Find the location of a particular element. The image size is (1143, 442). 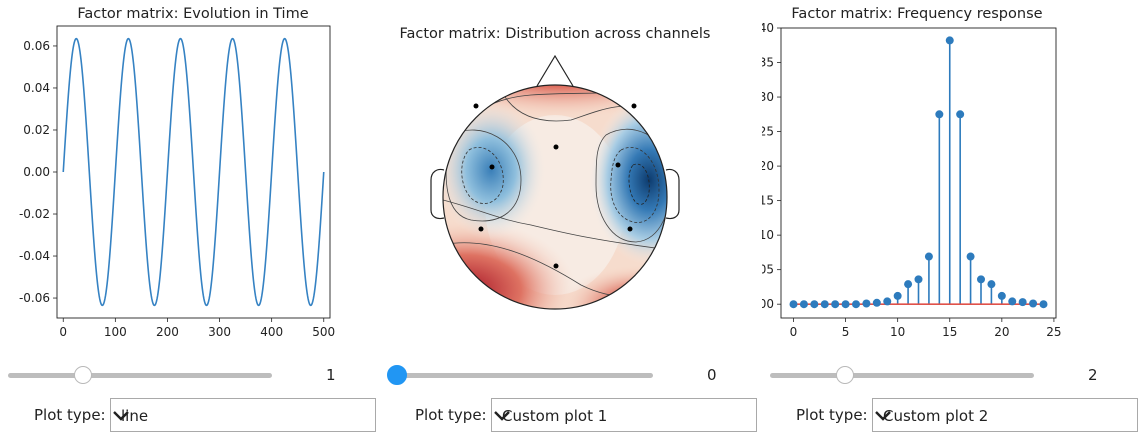

x-tick-label: 100 is located at coordinates (115, 332).